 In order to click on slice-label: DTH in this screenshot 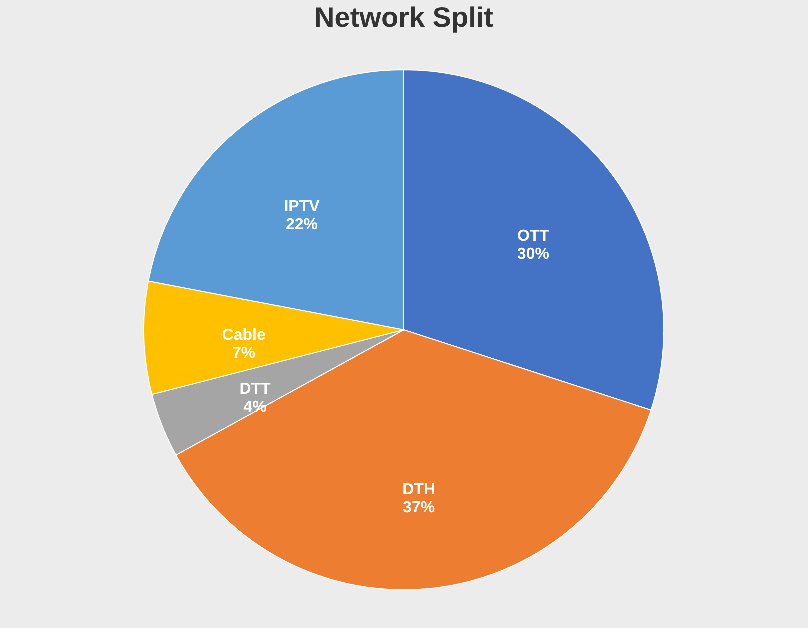, I will do `click(419, 489)`.